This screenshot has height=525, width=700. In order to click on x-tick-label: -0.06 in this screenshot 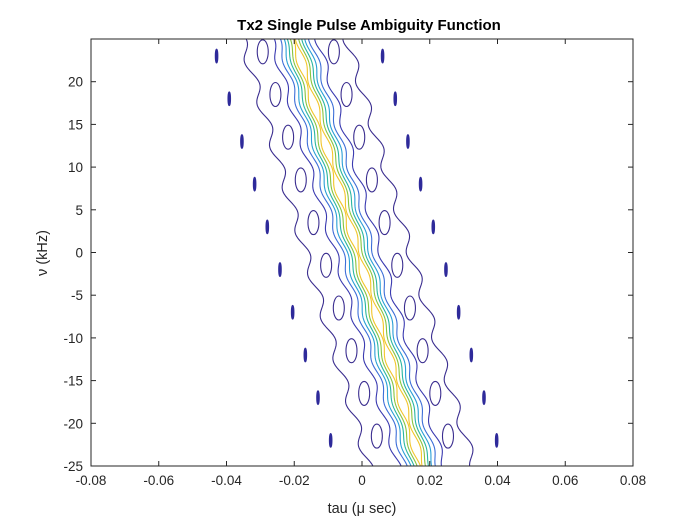, I will do `click(158, 480)`.